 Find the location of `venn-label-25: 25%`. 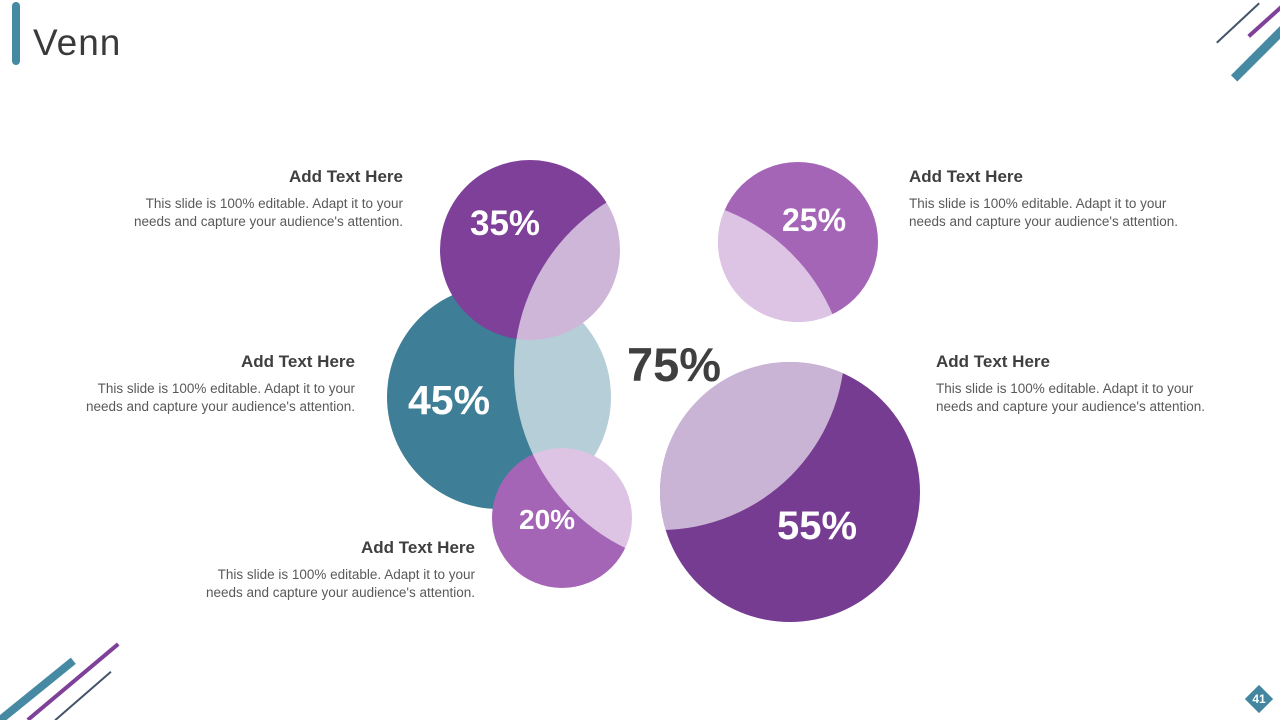

venn-label-25: 25% is located at coordinates (814, 220).